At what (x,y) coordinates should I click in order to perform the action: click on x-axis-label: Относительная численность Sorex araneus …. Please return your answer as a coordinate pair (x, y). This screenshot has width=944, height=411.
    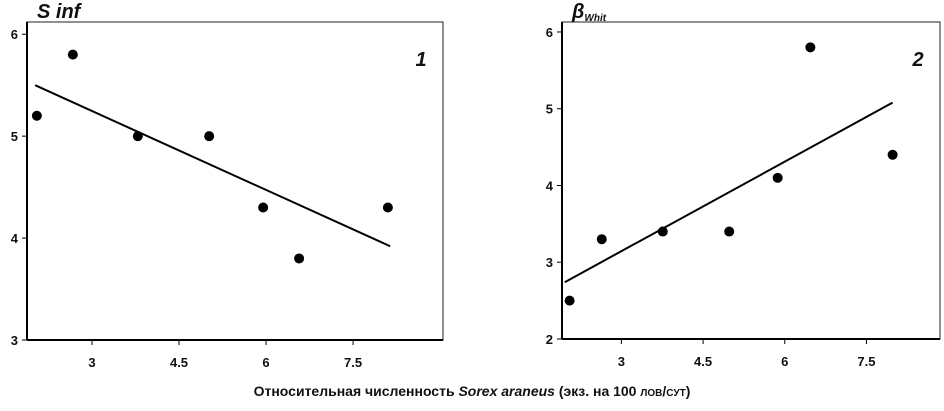
    Looking at the image, I should click on (472, 391).